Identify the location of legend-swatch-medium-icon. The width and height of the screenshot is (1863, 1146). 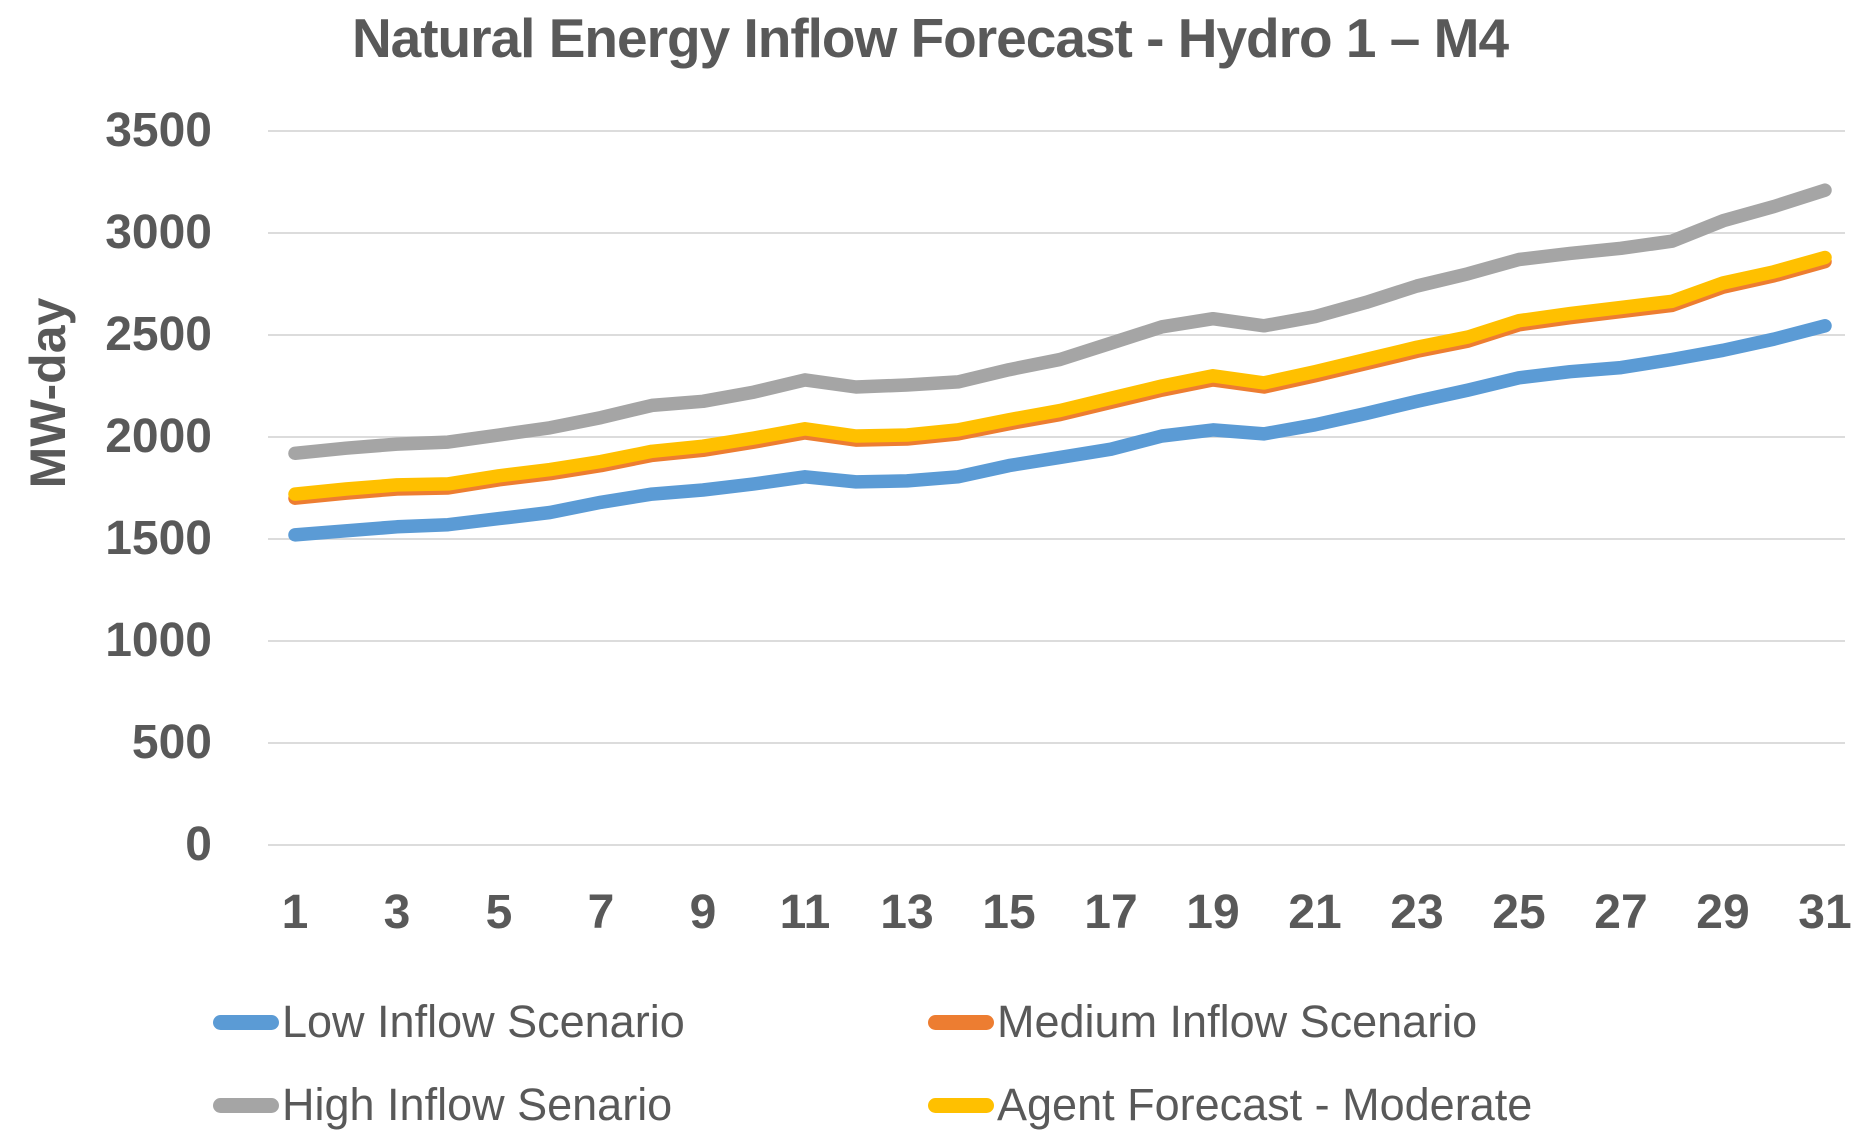
(961, 1022).